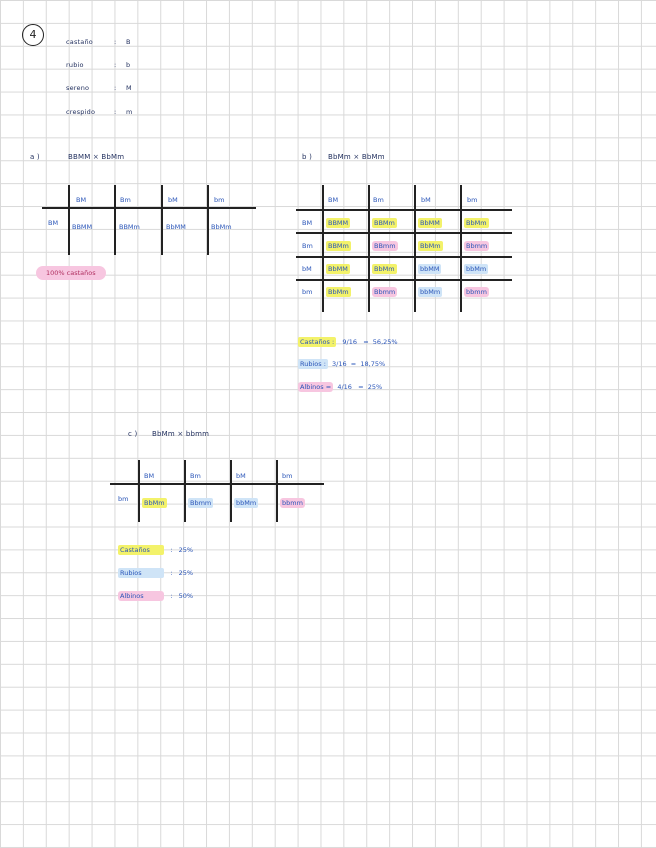 The height and width of the screenshot is (848, 656). What do you see at coordinates (430, 269) in the screenshot?
I see `genotype-cell: bbMM` at bounding box center [430, 269].